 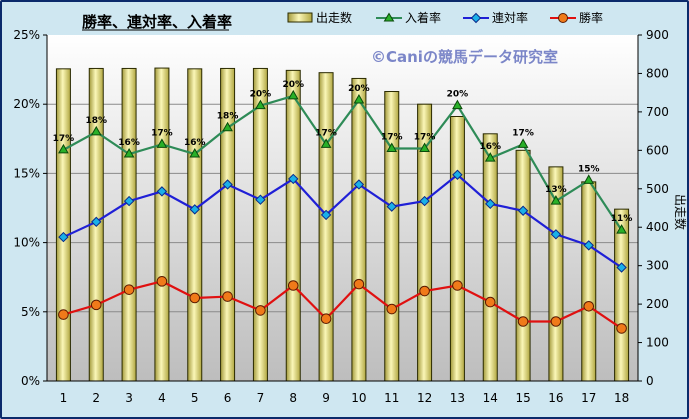 I want to click on left-tick-label: 0%, so click(x=30, y=381).